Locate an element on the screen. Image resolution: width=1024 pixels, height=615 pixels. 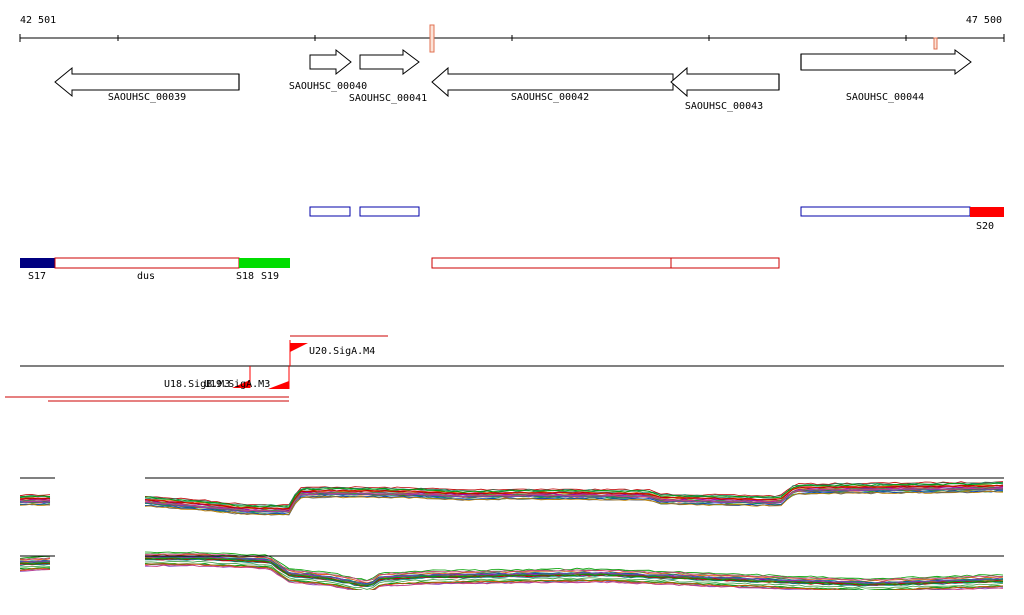
segment-label: dus is located at coordinates (146, 276).